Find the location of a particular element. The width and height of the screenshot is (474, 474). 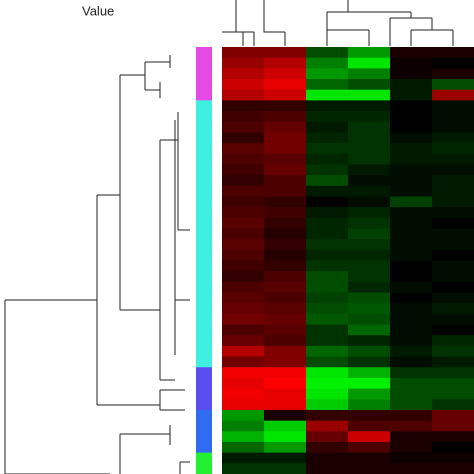

column-dendrogram is located at coordinates (338, 23).